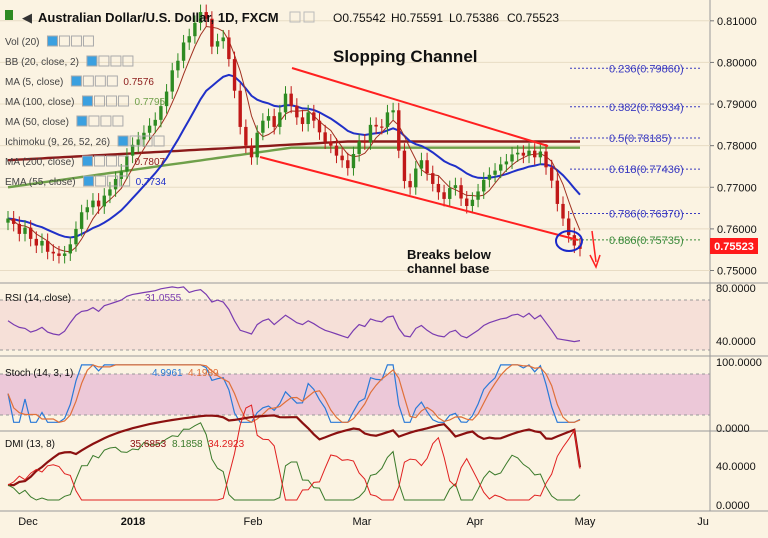 Image resolution: width=768 pixels, height=538 pixels. I want to click on header-icons, so click(302, 17).